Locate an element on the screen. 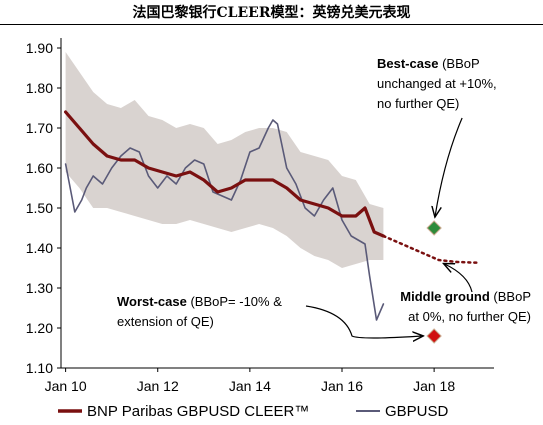 The height and width of the screenshot is (425, 543). best-case-annotation-text: no further QE) is located at coordinates (418, 103).